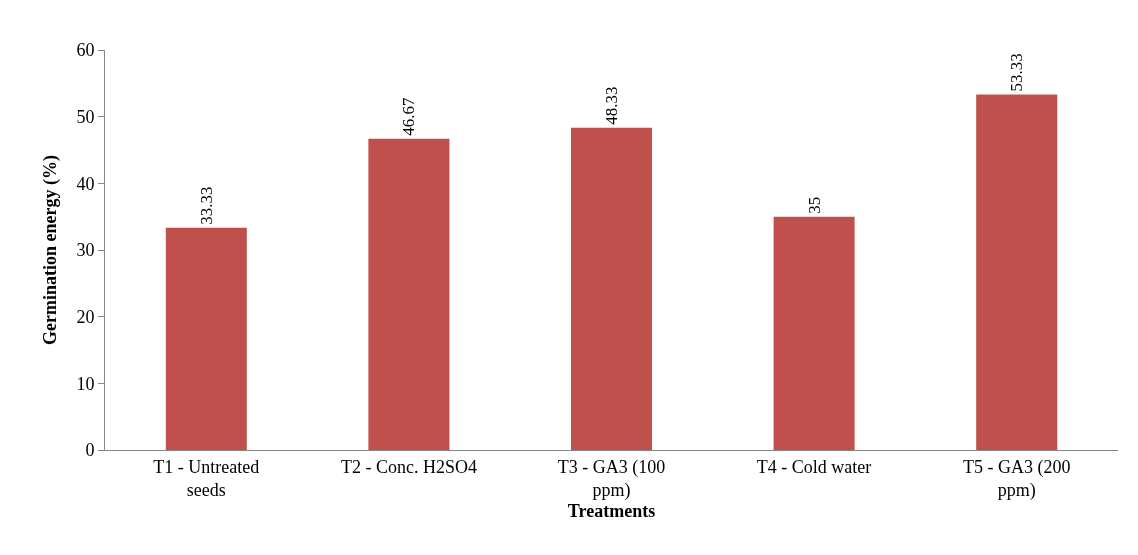 This screenshot has width=1138, height=555. What do you see at coordinates (814, 466) in the screenshot?
I see `x-tick-label: T4 - Cold water` at bounding box center [814, 466].